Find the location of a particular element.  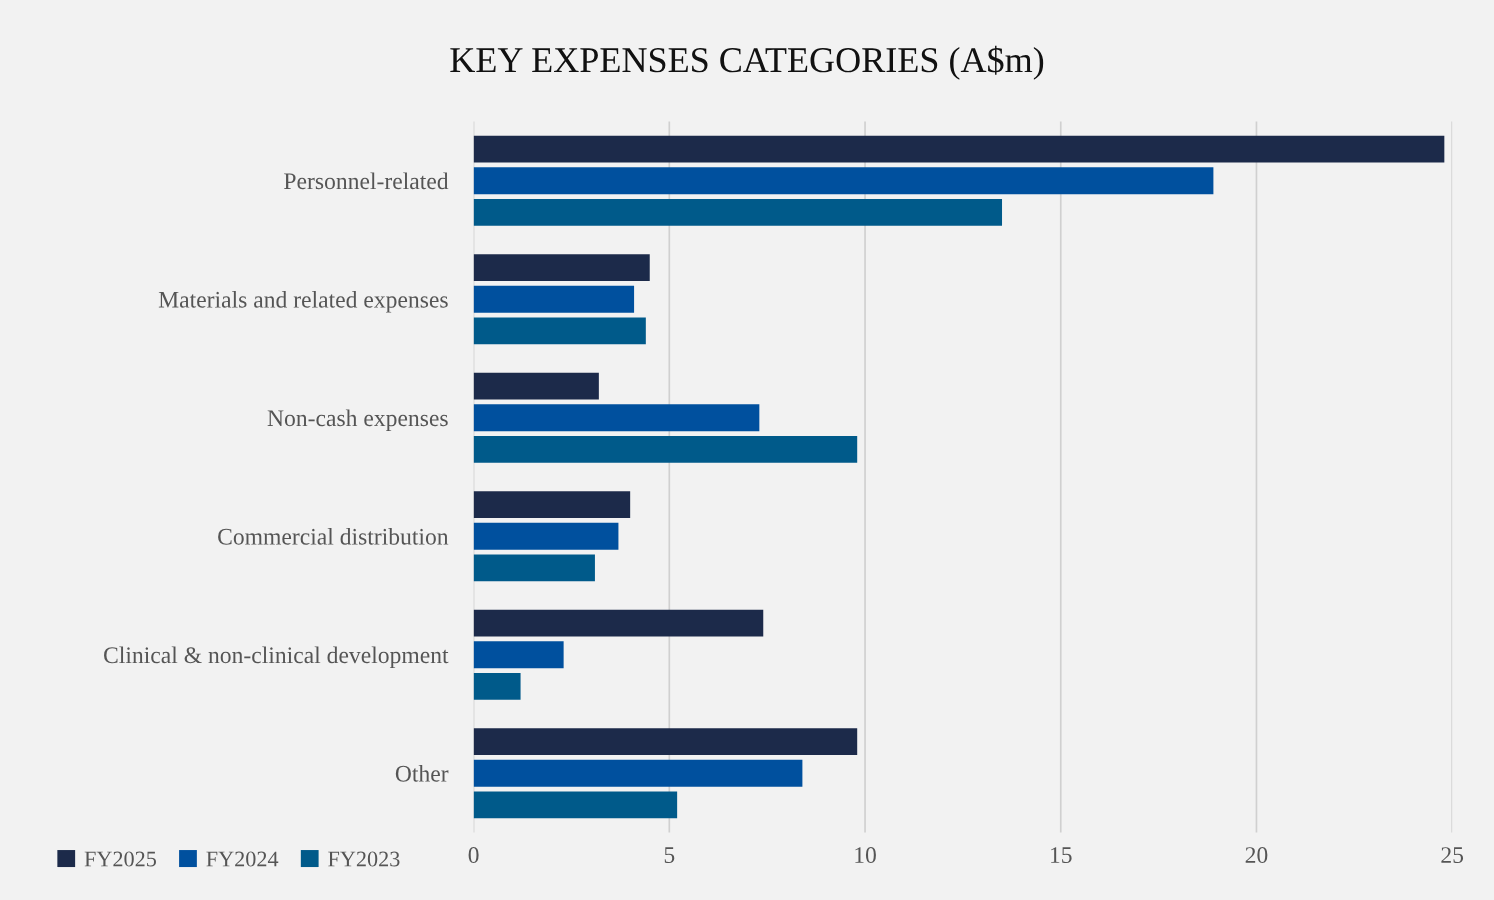

y-tick-label: Personnel-related is located at coordinates (366, 181).